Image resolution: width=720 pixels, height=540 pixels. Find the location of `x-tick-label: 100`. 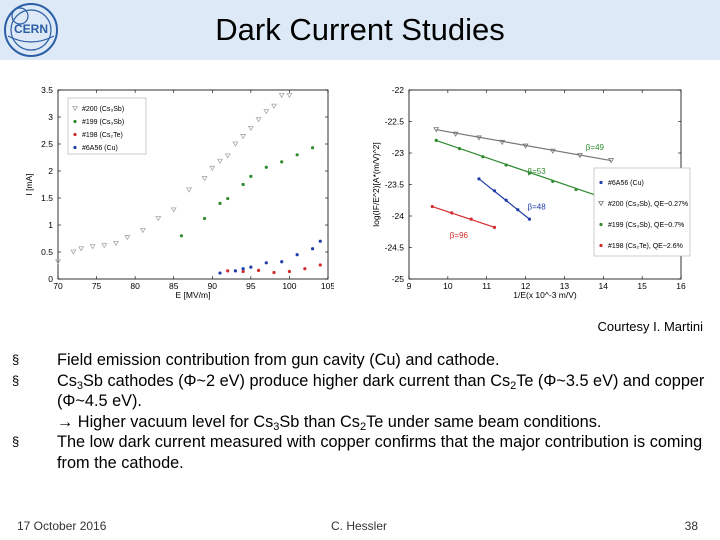

x-tick-label: 100 is located at coordinates (289, 286).